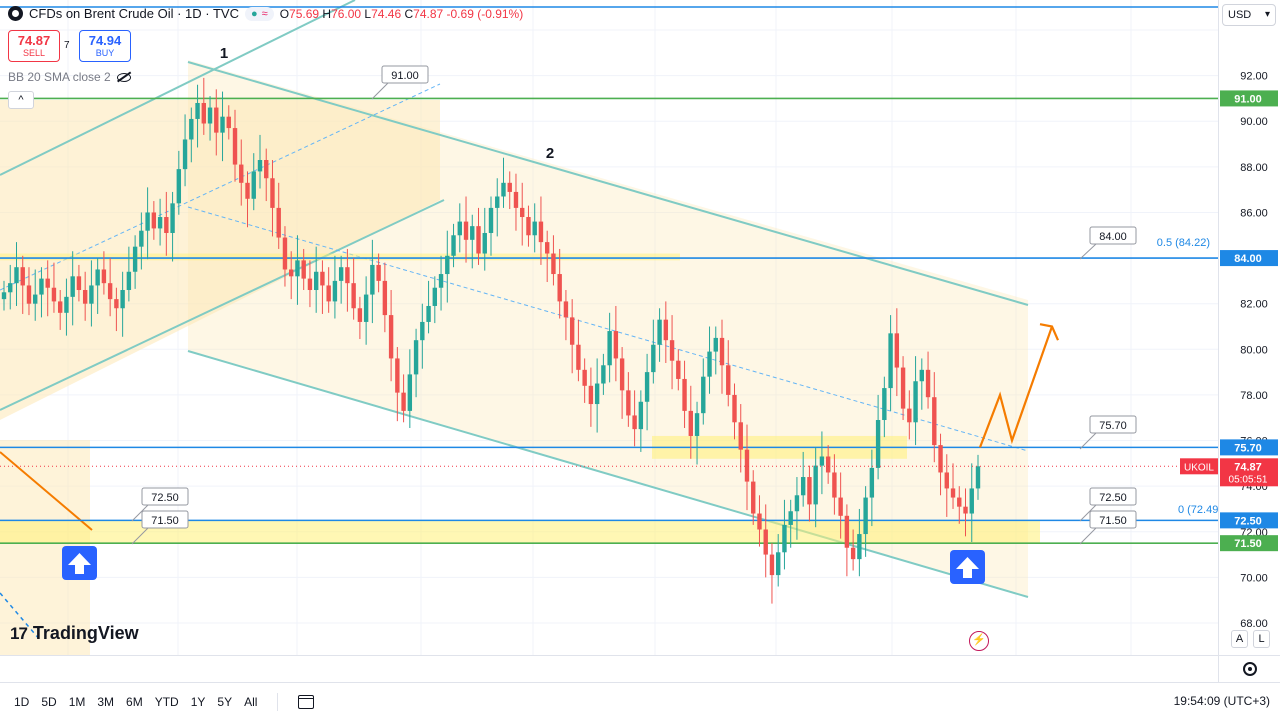 This screenshot has width=1280, height=720. Describe the element at coordinates (134, 701) in the screenshot. I see `range-button-6m: 6M` at that location.